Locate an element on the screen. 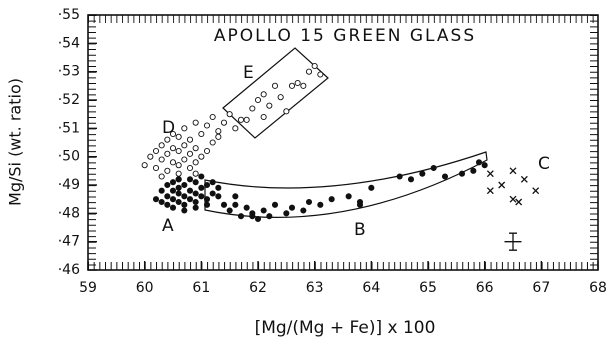 This screenshot has height=351, width=616. series-label: E is located at coordinates (248, 73).